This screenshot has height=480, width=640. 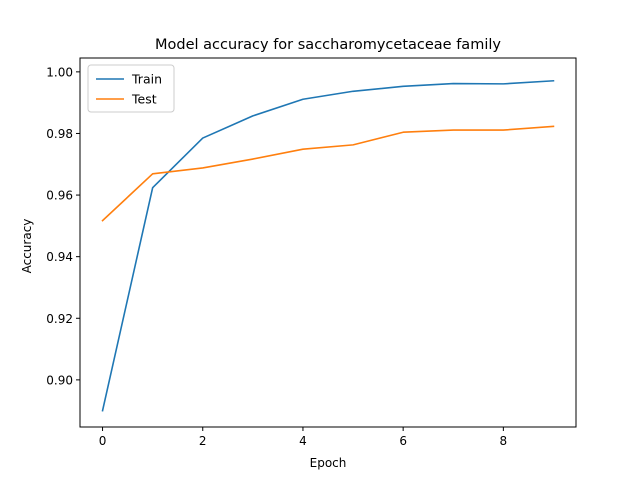 I want to click on x-tick-label: 2, so click(x=203, y=441).